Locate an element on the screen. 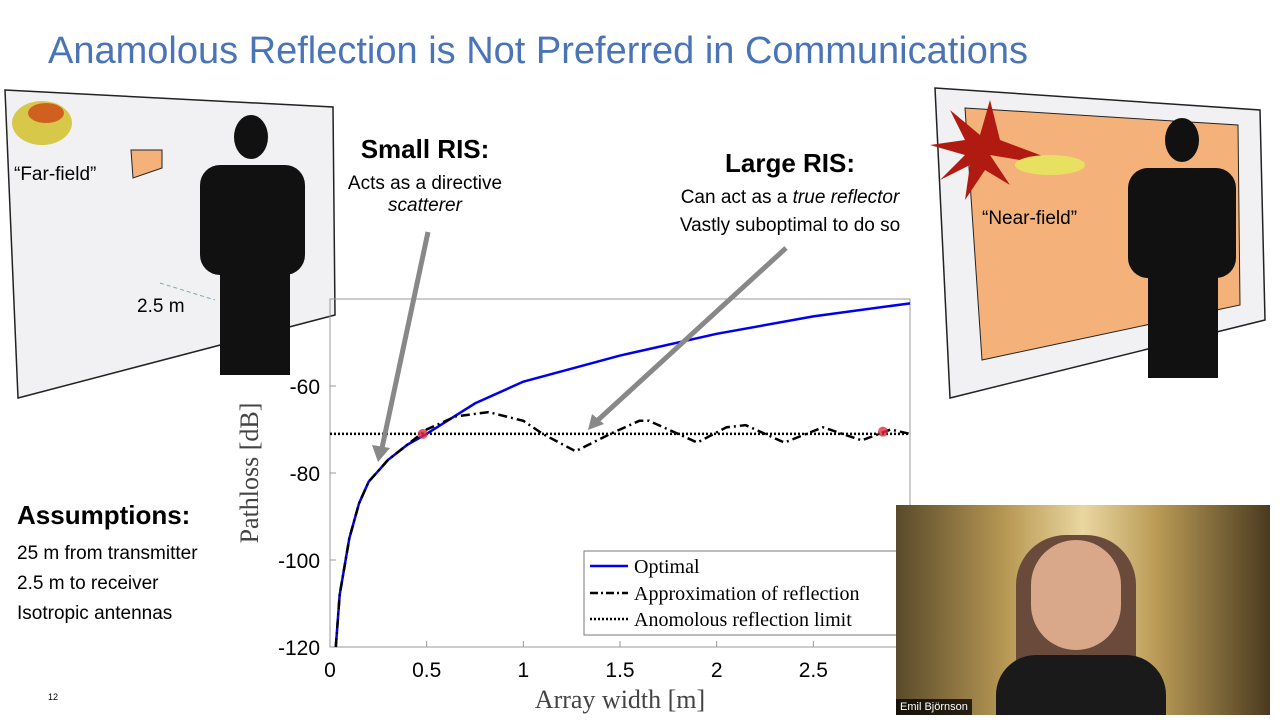 The height and width of the screenshot is (720, 1280). beam-pattern-icon is located at coordinates (1007, 150).